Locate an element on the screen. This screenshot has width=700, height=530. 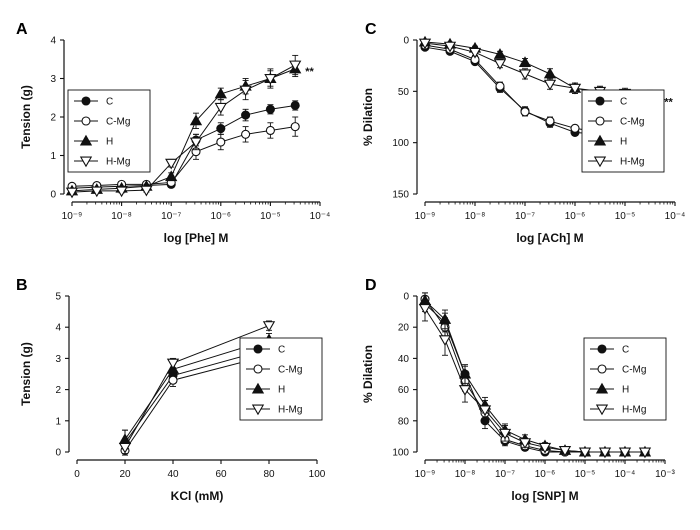
x-axis-label: log [ACh] M is located at coordinates (549, 238).